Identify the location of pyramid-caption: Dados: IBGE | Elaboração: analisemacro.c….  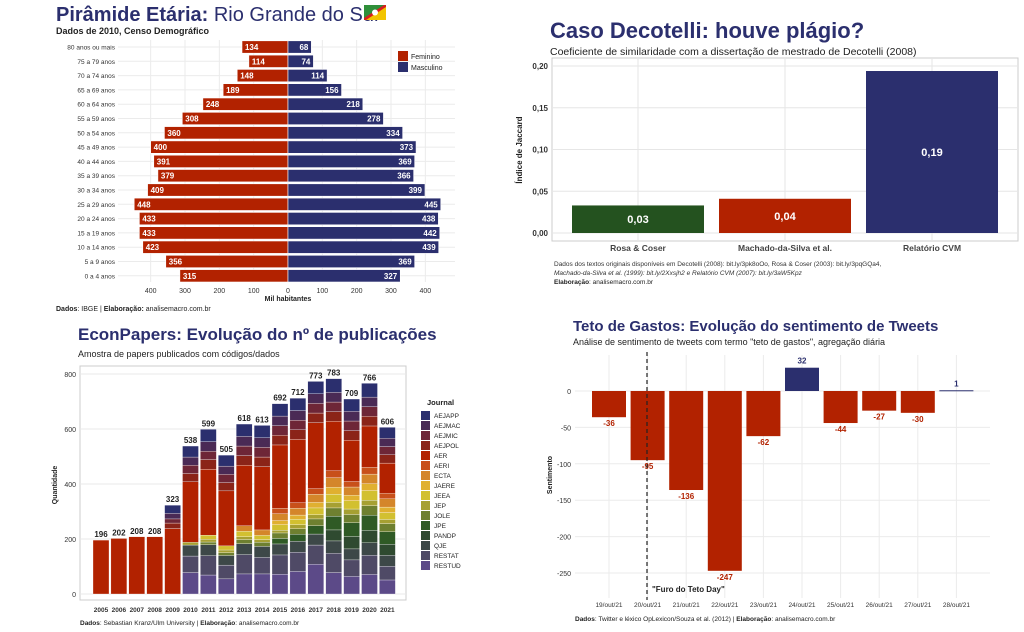
(133, 309).